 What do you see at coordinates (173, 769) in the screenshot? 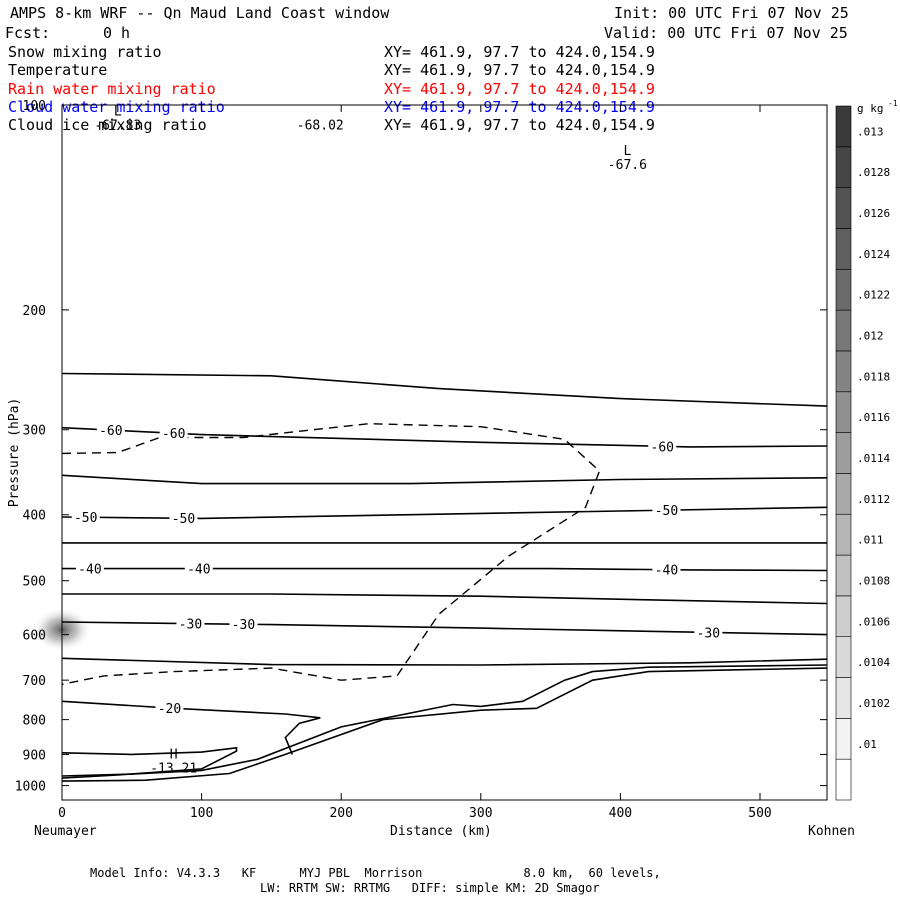
I see `extremum-value: -13.21` at bounding box center [173, 769].